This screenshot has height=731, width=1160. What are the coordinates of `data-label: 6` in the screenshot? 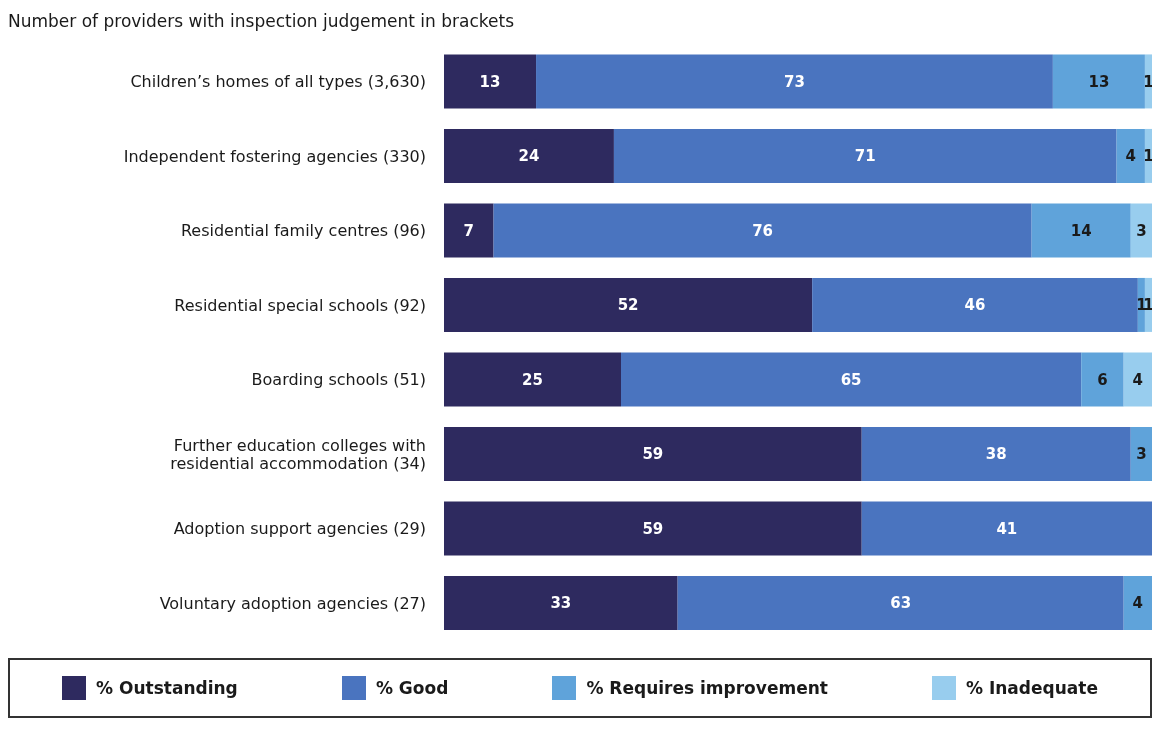 It's located at (1102, 379).